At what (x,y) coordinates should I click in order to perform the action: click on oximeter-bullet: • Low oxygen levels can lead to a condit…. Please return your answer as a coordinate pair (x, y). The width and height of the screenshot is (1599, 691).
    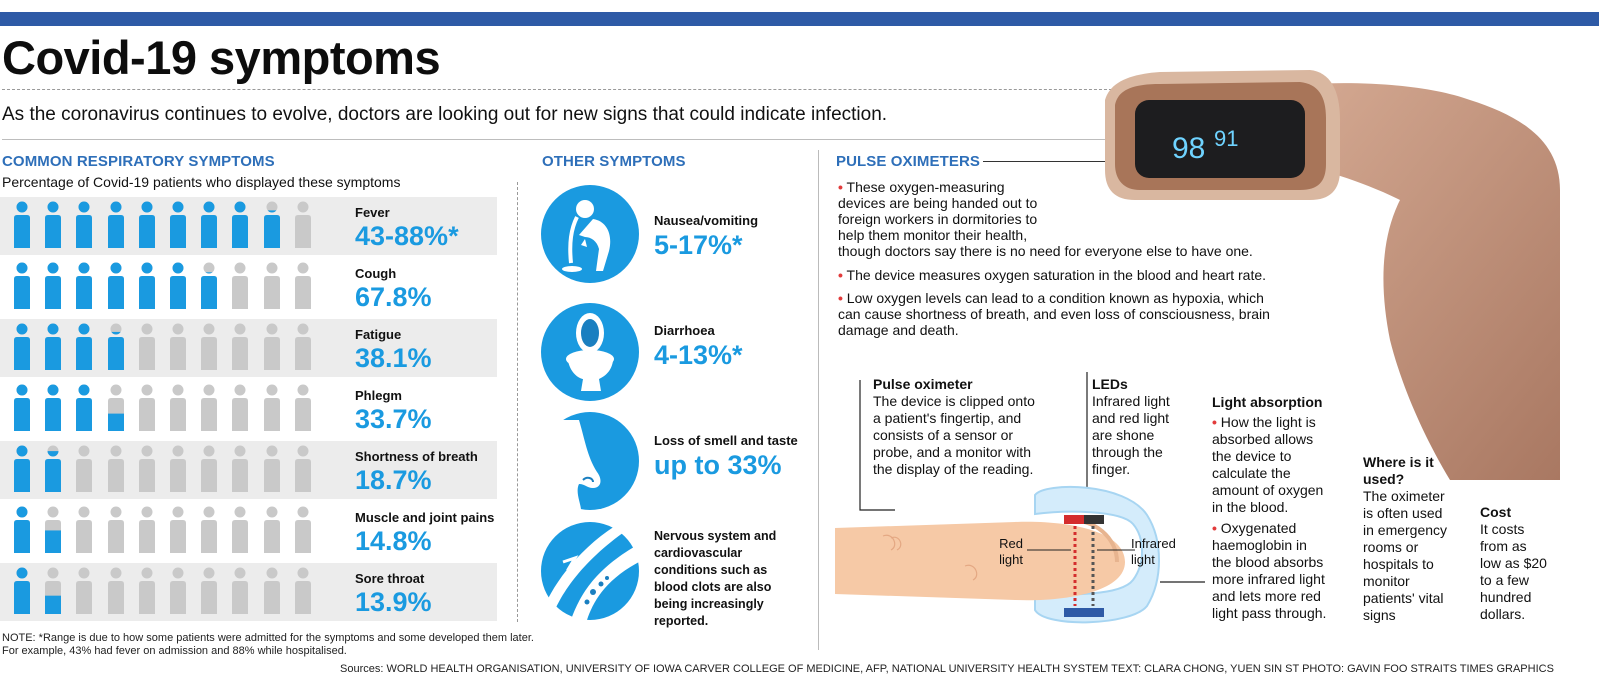
    Looking at the image, I should click on (1054, 314).